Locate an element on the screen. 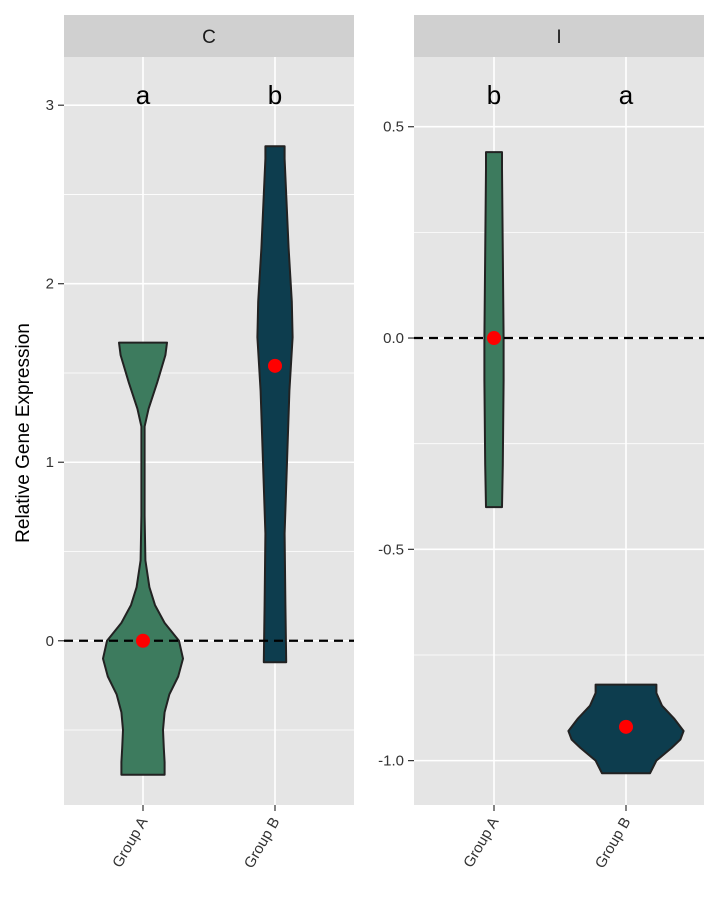 This screenshot has height=921, width=720. y-tick-label: 3 is located at coordinates (50, 105).